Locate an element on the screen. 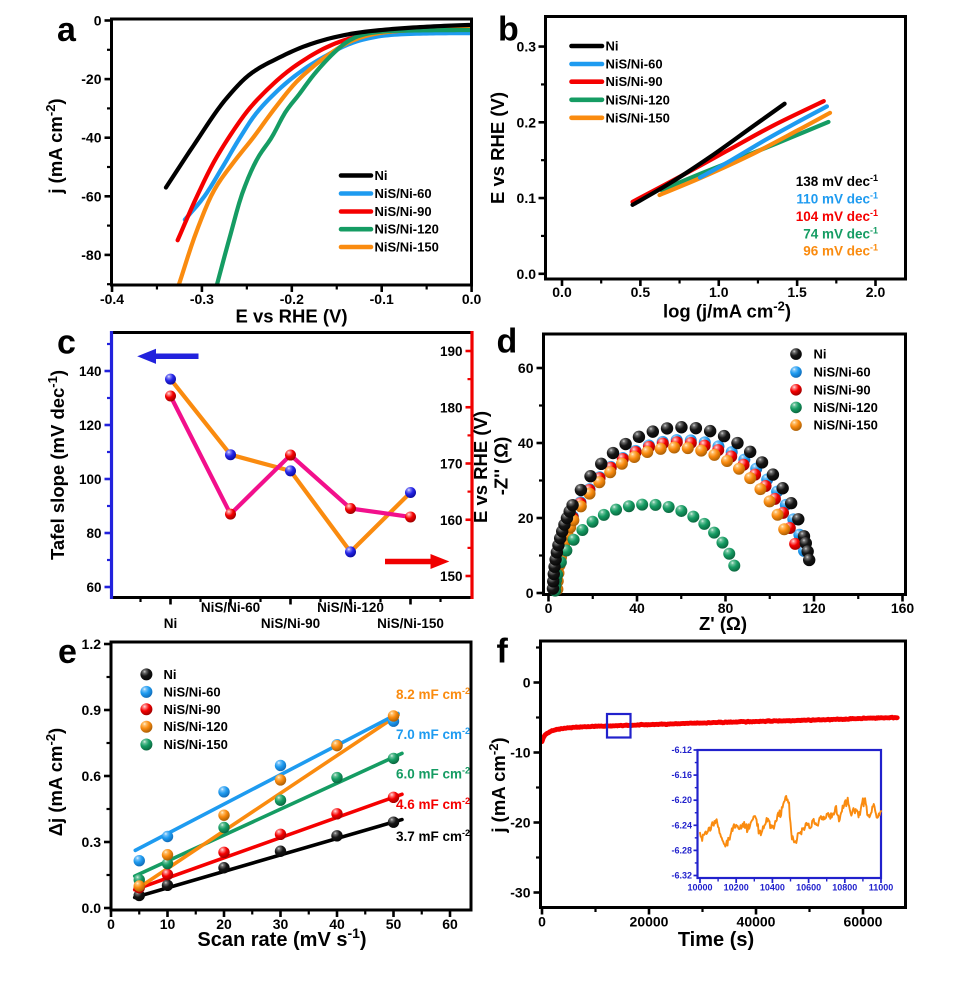 The image size is (956, 987). svg-text: 1.0 is located at coordinates (719, 292).